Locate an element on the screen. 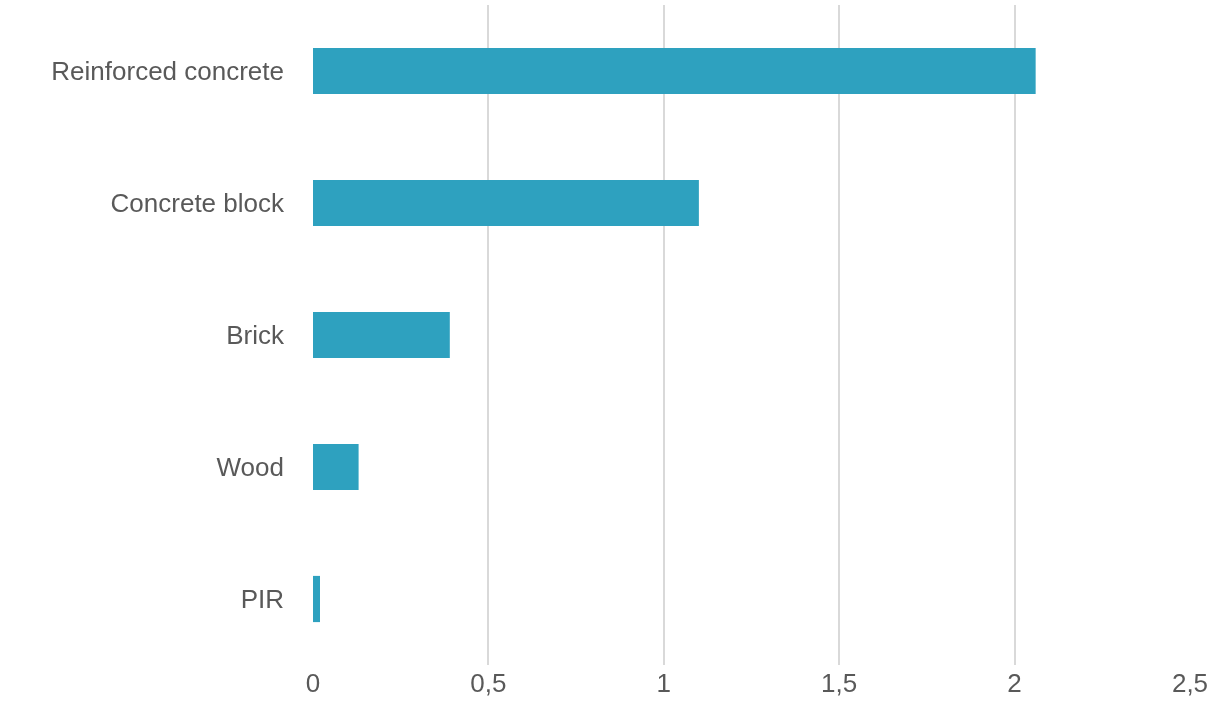  x-tick-label: 0,5 is located at coordinates (488, 683).